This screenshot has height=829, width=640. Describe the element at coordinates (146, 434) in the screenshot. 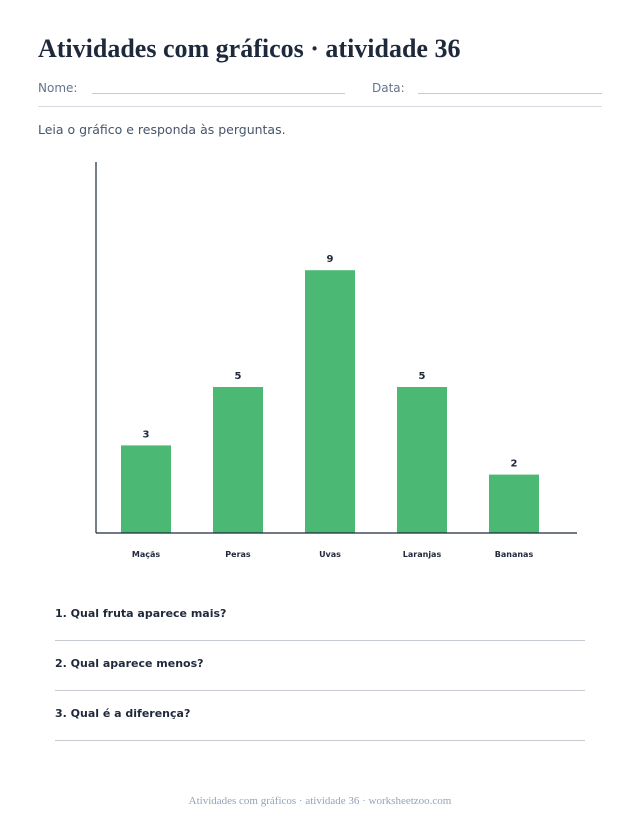

I see `data-label-0: 3` at that location.